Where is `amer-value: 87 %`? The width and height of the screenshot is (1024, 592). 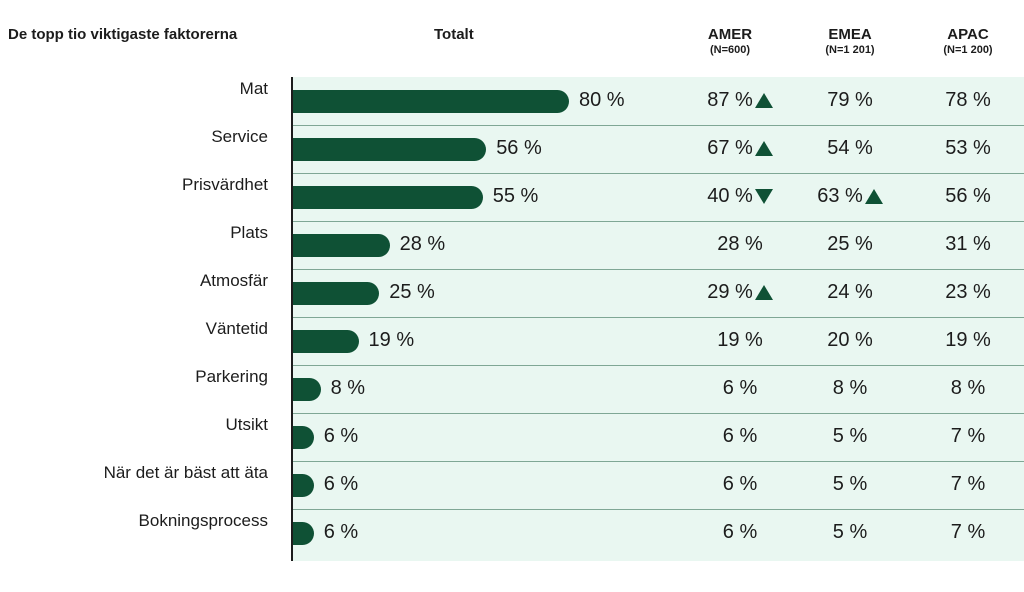 amer-value: 87 % is located at coordinates (740, 100).